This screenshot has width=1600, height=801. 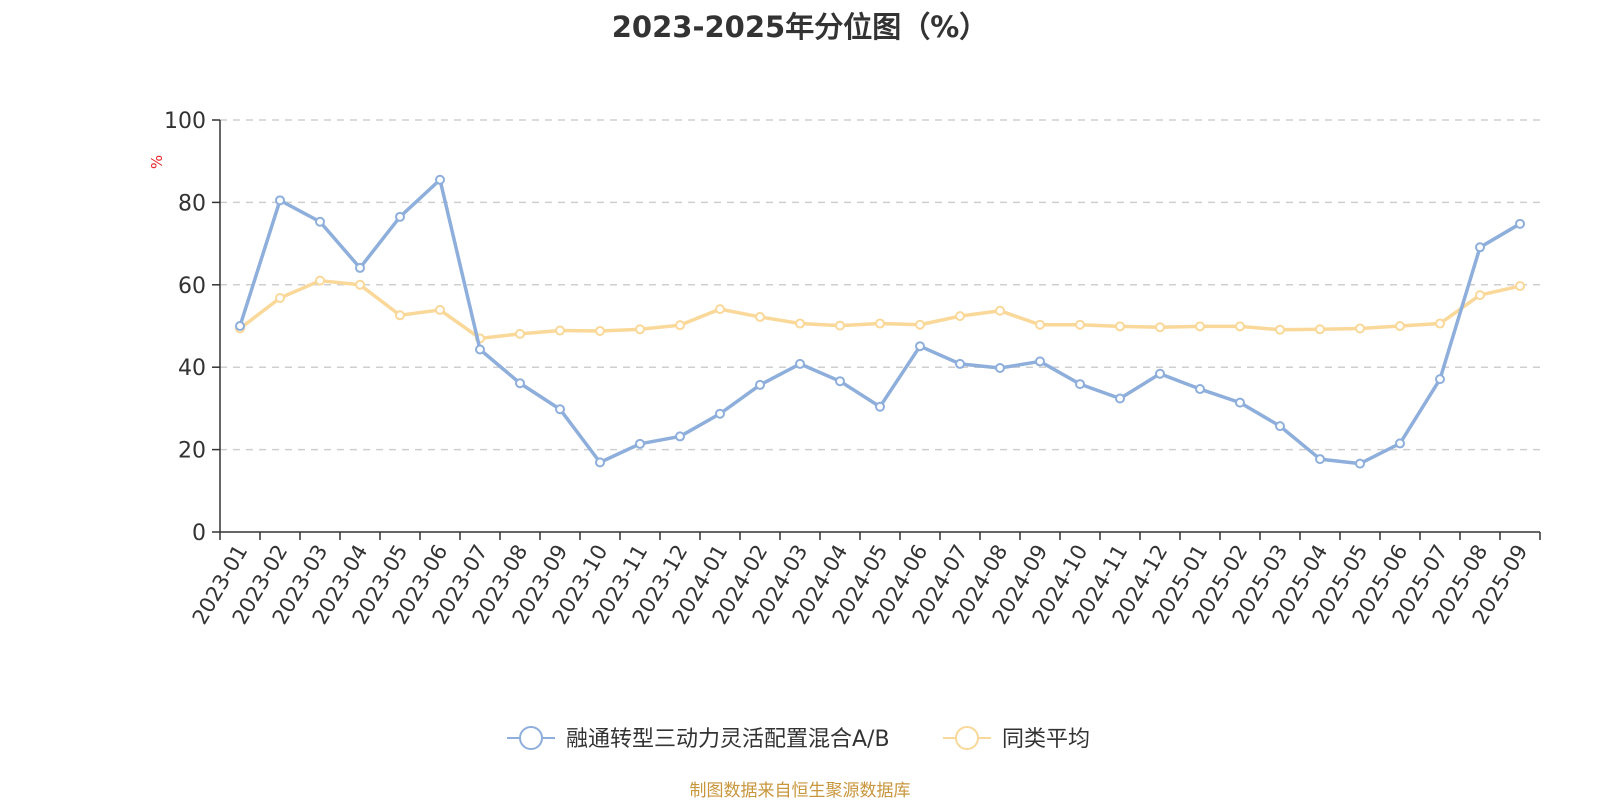 What do you see at coordinates (800, 791) in the screenshot?
I see `source-note: 制图数据来自恒生聚源数据库` at bounding box center [800, 791].